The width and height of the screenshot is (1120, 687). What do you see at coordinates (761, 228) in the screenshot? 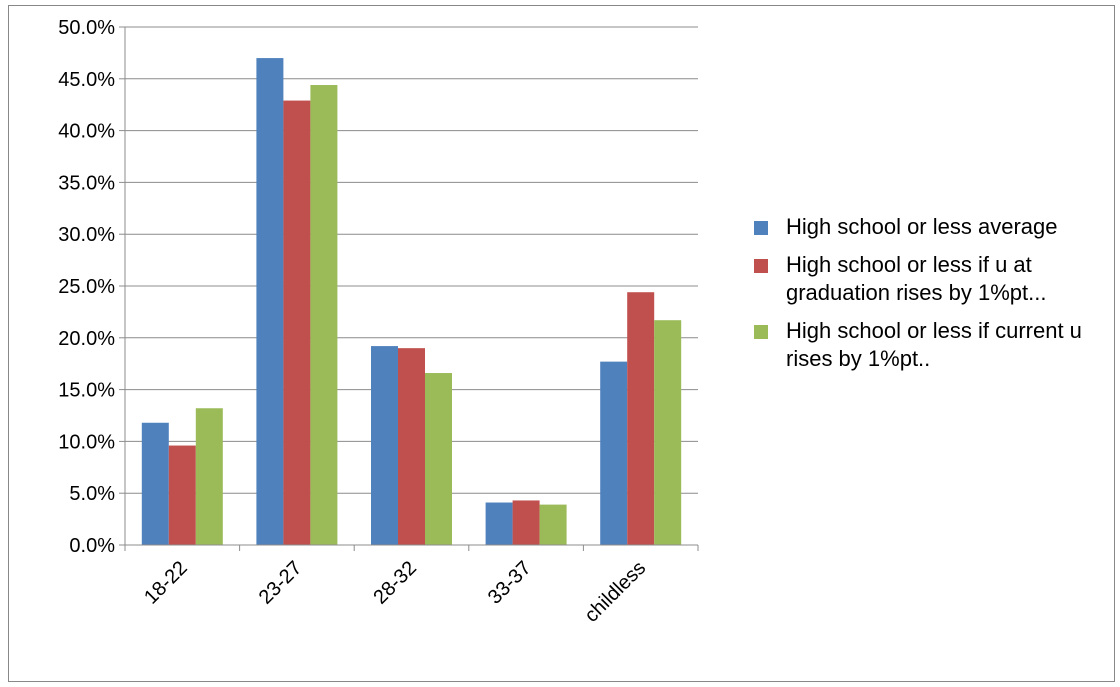
I see `legend-swatch-blue` at bounding box center [761, 228].